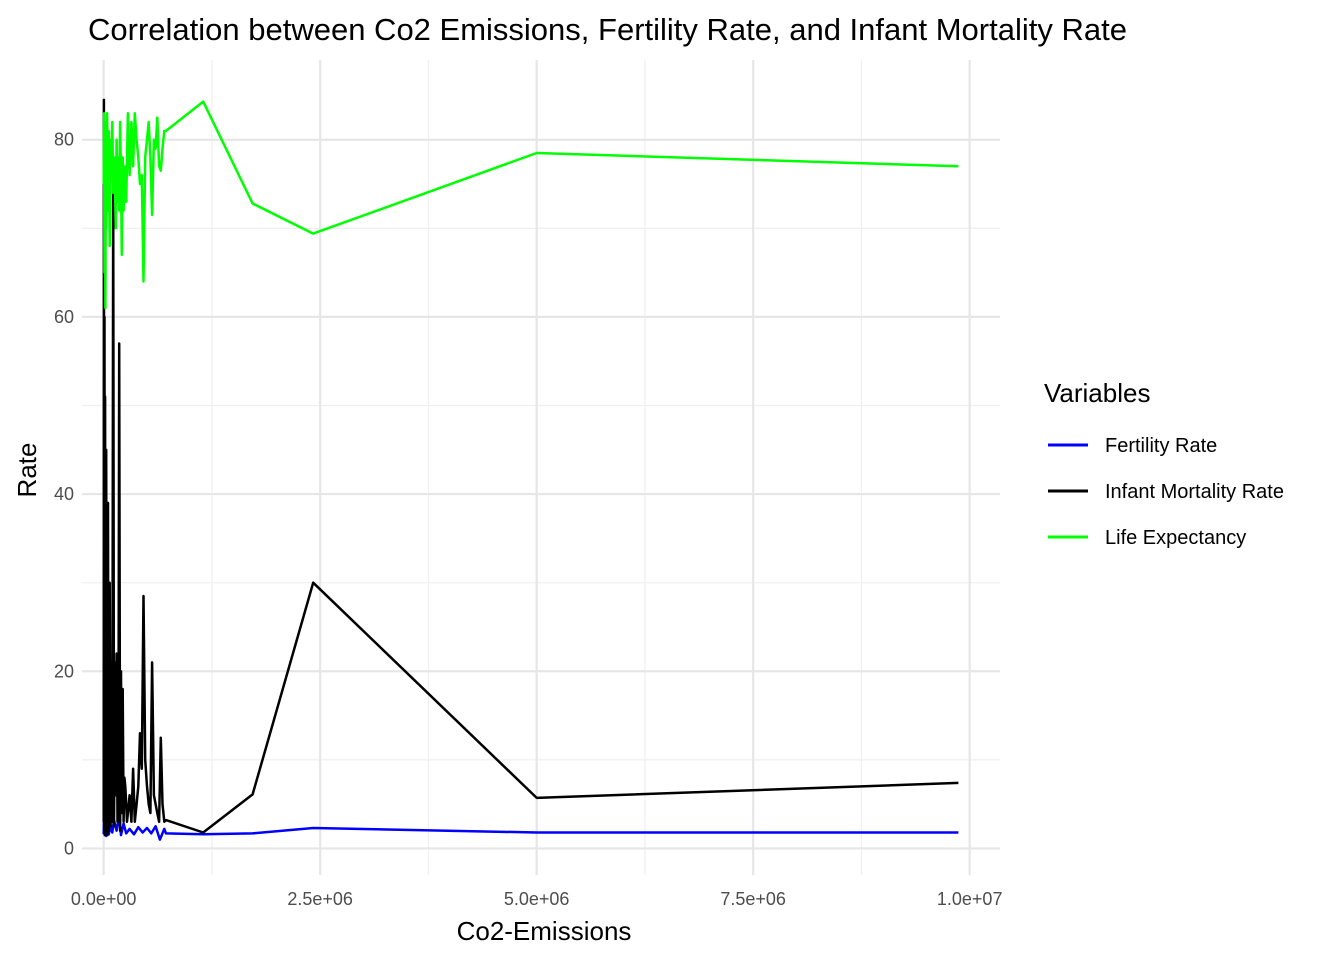  I want to click on y-tick-label: 0, so click(69, 848).